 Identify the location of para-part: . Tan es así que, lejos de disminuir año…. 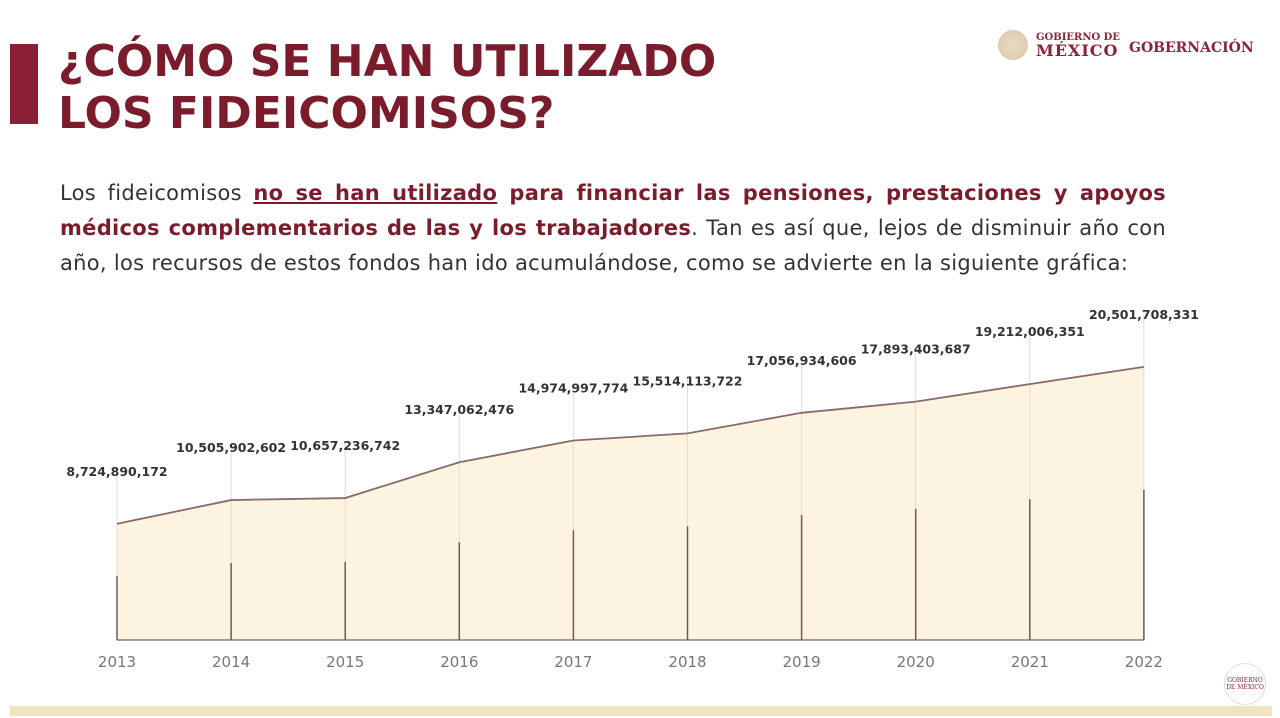
(613, 245).